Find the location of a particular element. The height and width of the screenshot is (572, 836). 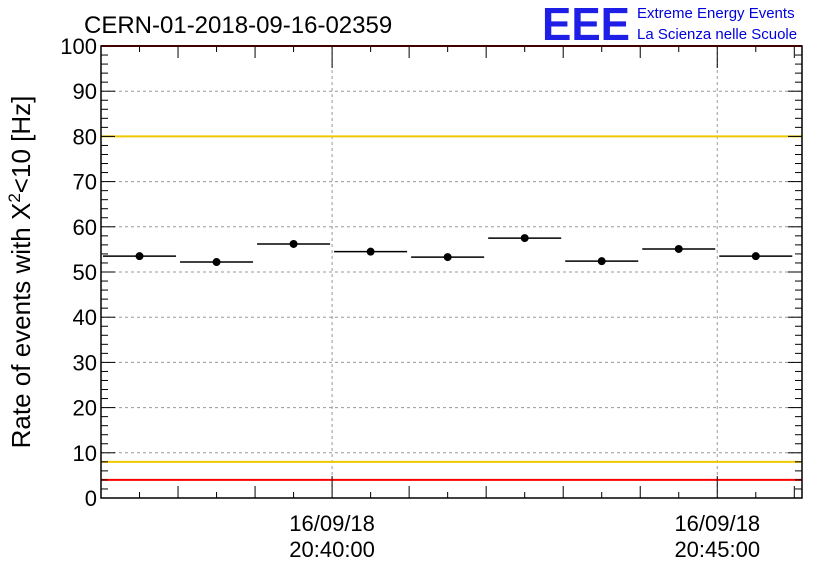

y-tick-label: 80 is located at coordinates (85, 136).